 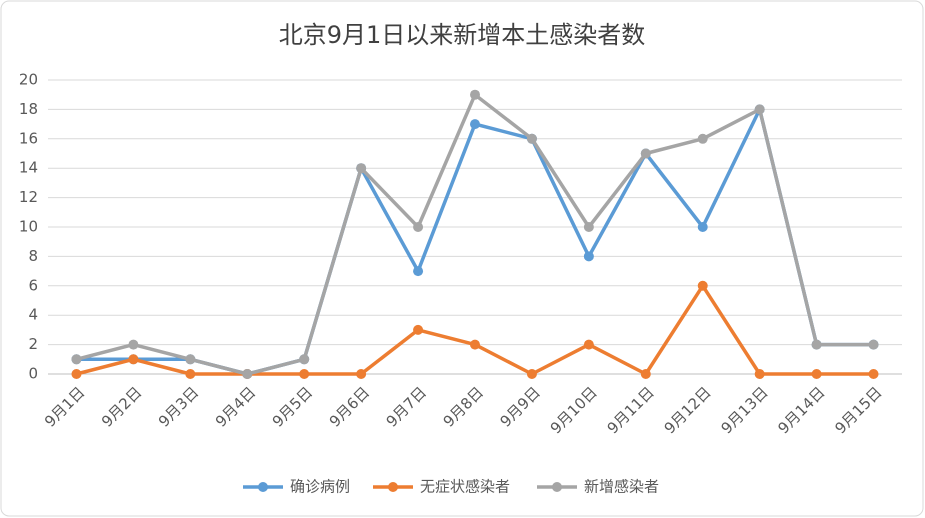 I want to click on legend-label: 新增感染者, so click(x=621, y=487).